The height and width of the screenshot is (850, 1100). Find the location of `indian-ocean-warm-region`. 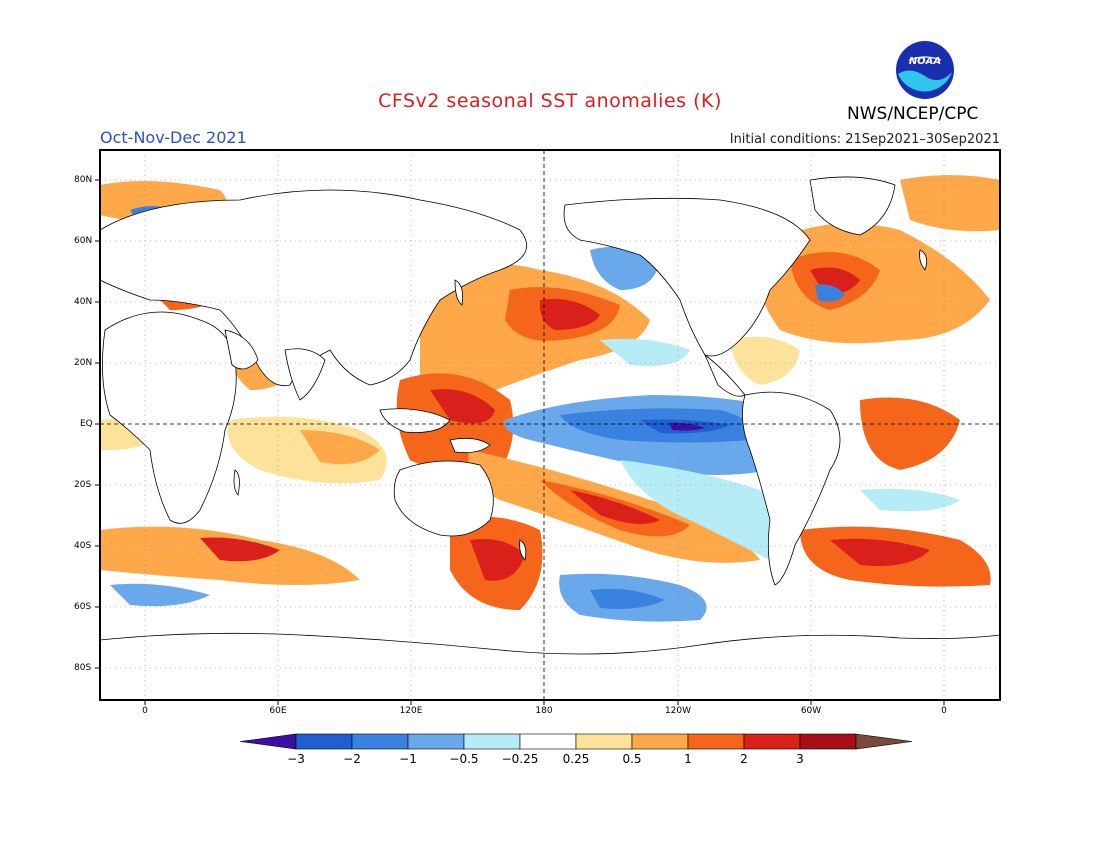

indian-ocean-warm-region is located at coordinates (307, 450).